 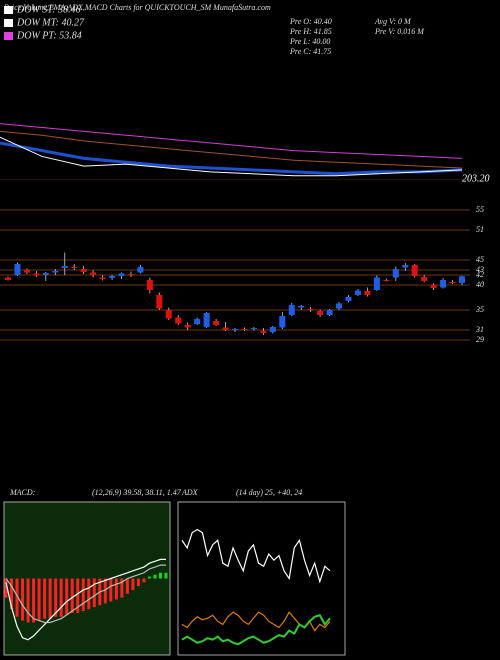 I want to click on y-tick-label: 203.20, so click(x=476, y=178).